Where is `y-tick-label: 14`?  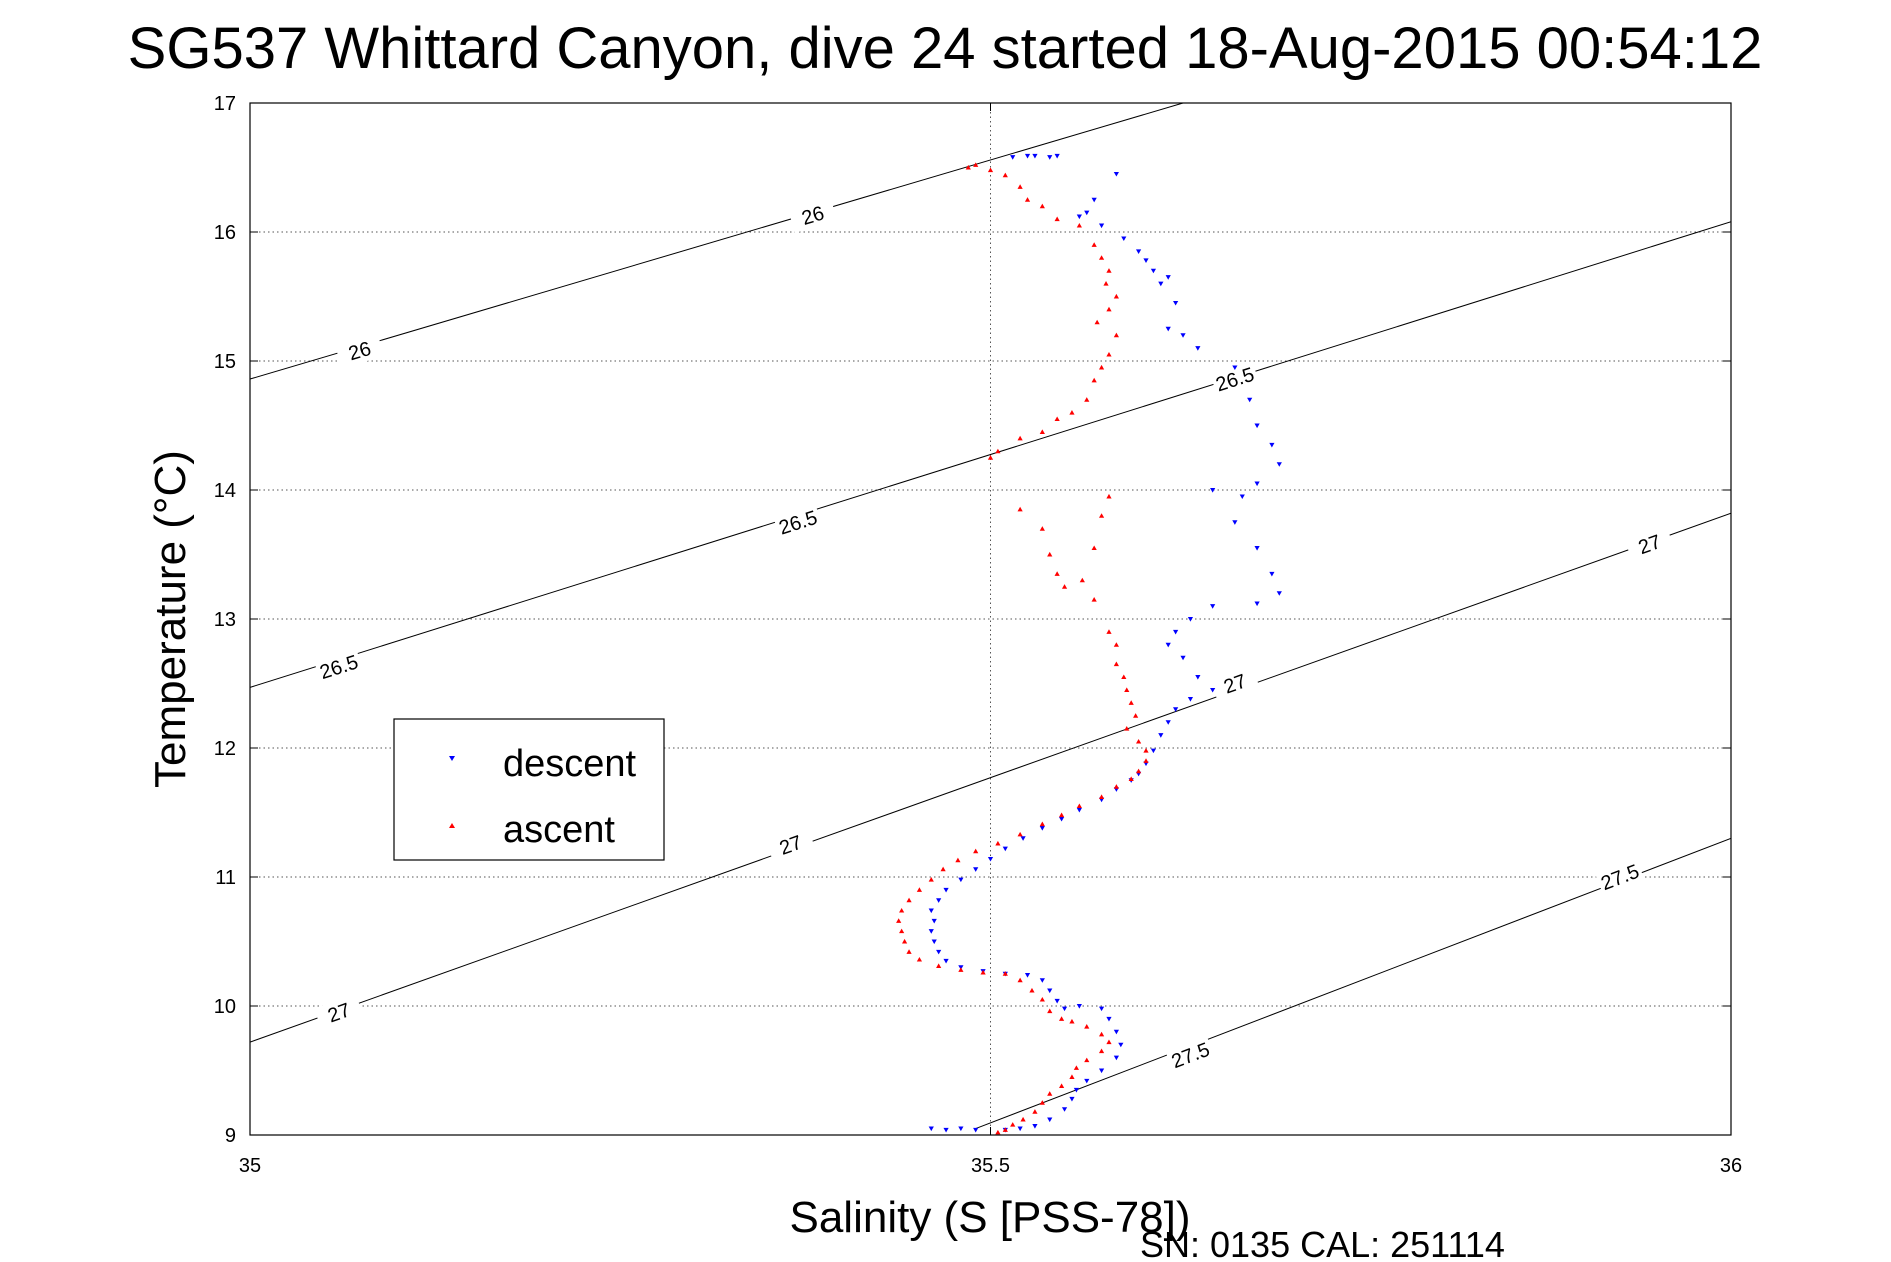 y-tick-label: 14 is located at coordinates (225, 491).